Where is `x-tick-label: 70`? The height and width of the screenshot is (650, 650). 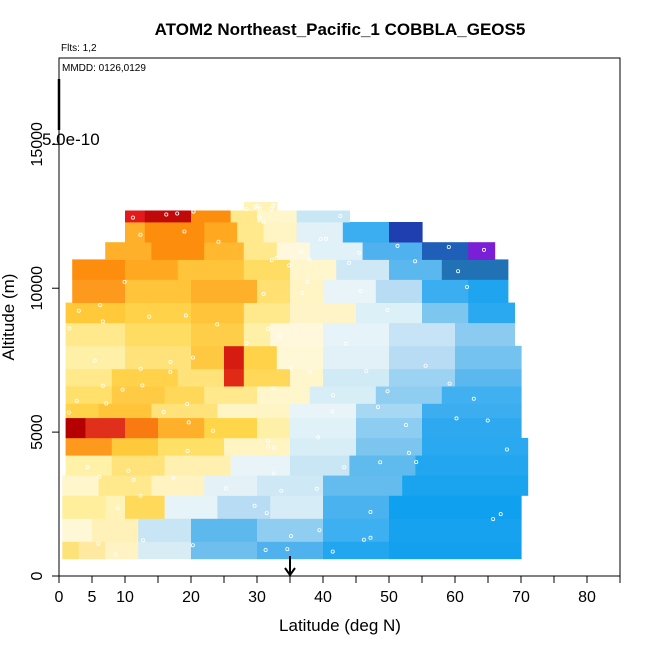 x-tick-label: 70 is located at coordinates (521, 597).